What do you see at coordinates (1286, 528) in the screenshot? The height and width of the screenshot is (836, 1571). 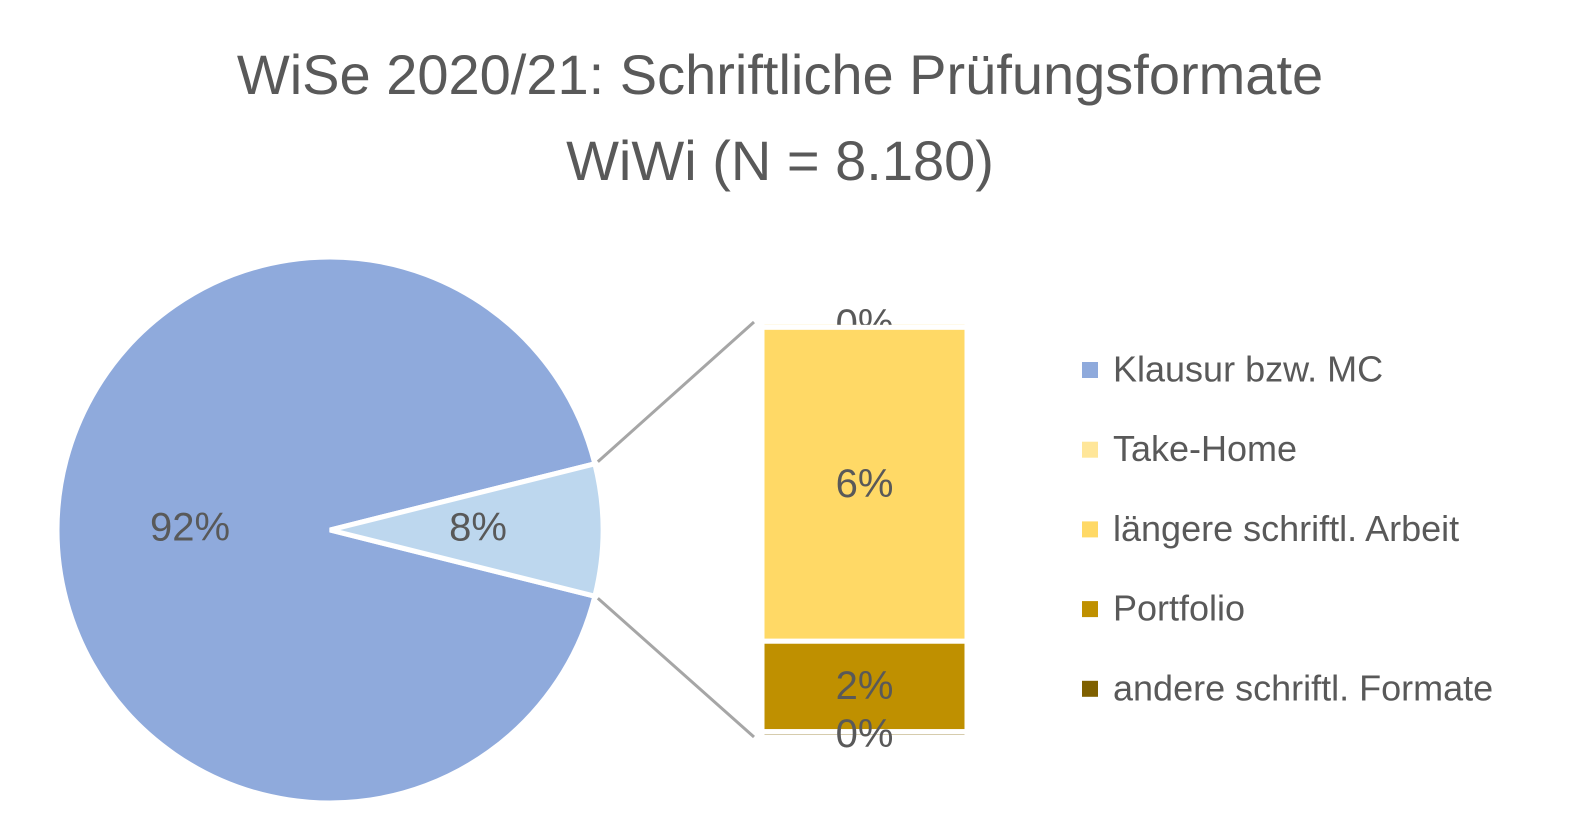 I see `legend-label: längere schriftl. Arbeit` at bounding box center [1286, 528].